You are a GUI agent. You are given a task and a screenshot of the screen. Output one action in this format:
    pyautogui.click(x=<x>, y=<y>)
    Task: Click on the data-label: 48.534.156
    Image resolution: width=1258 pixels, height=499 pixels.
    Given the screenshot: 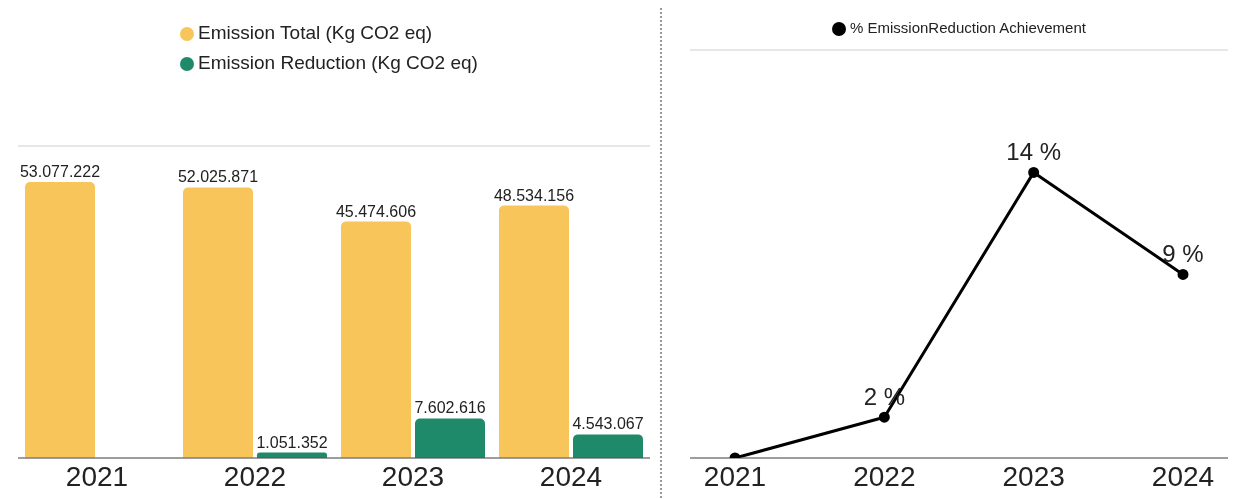 What is the action you would take?
    pyautogui.click(x=534, y=195)
    